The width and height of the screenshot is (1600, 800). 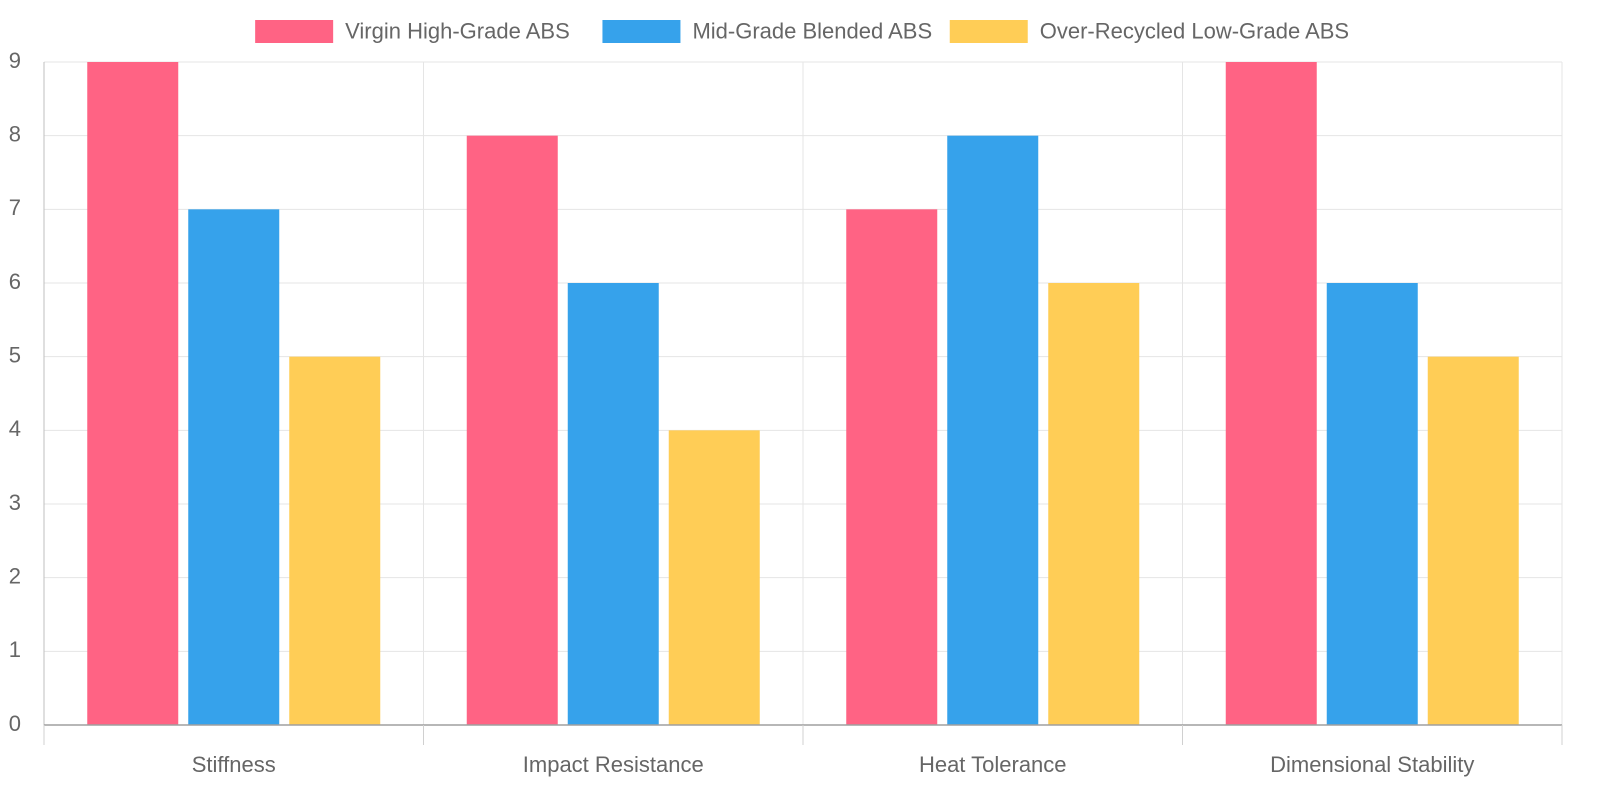 I want to click on y-tick-label: 0, so click(x=15, y=723).